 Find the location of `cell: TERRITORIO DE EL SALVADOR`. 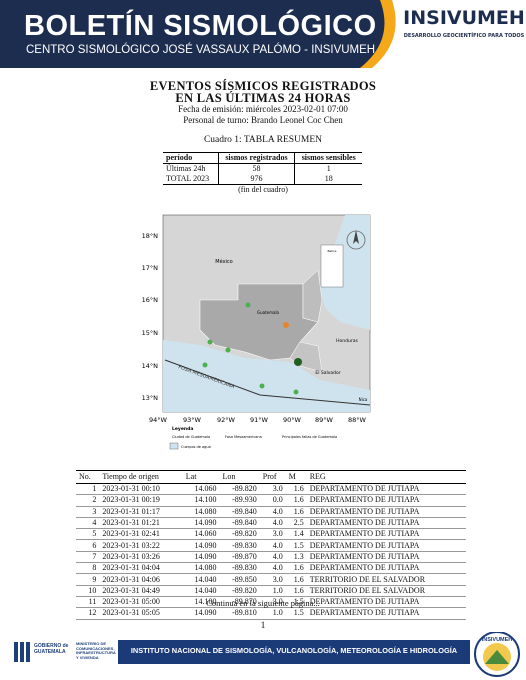

cell: TERRITORIO DE EL SALVADOR is located at coordinates (386, 591).